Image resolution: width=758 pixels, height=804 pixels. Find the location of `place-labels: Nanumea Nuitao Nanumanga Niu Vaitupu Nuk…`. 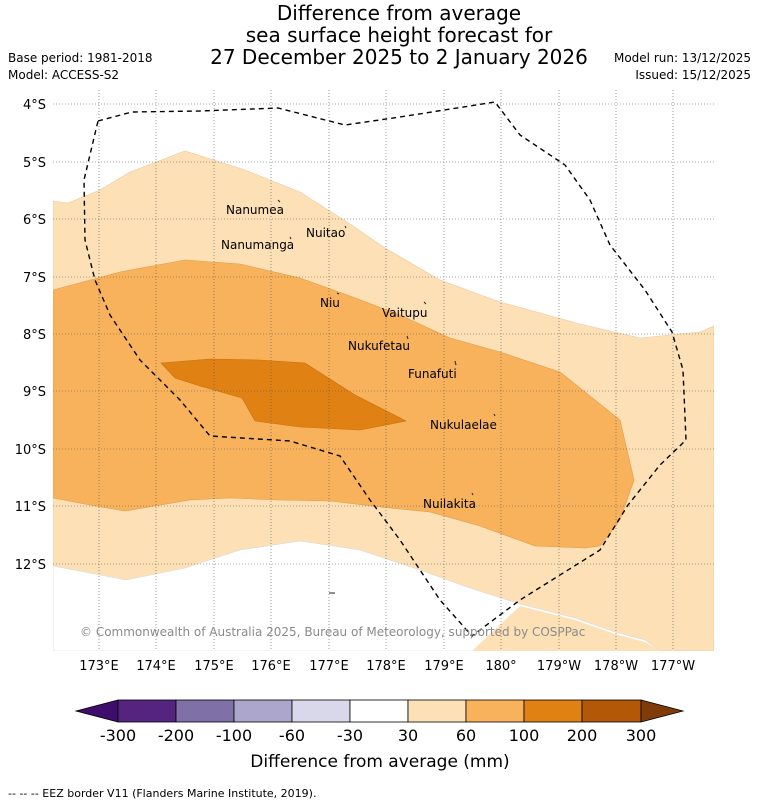

place-labels: Nanumea Nuitao Nanumanga Niu Vaitupu Nuk… is located at coordinates (359, 357).